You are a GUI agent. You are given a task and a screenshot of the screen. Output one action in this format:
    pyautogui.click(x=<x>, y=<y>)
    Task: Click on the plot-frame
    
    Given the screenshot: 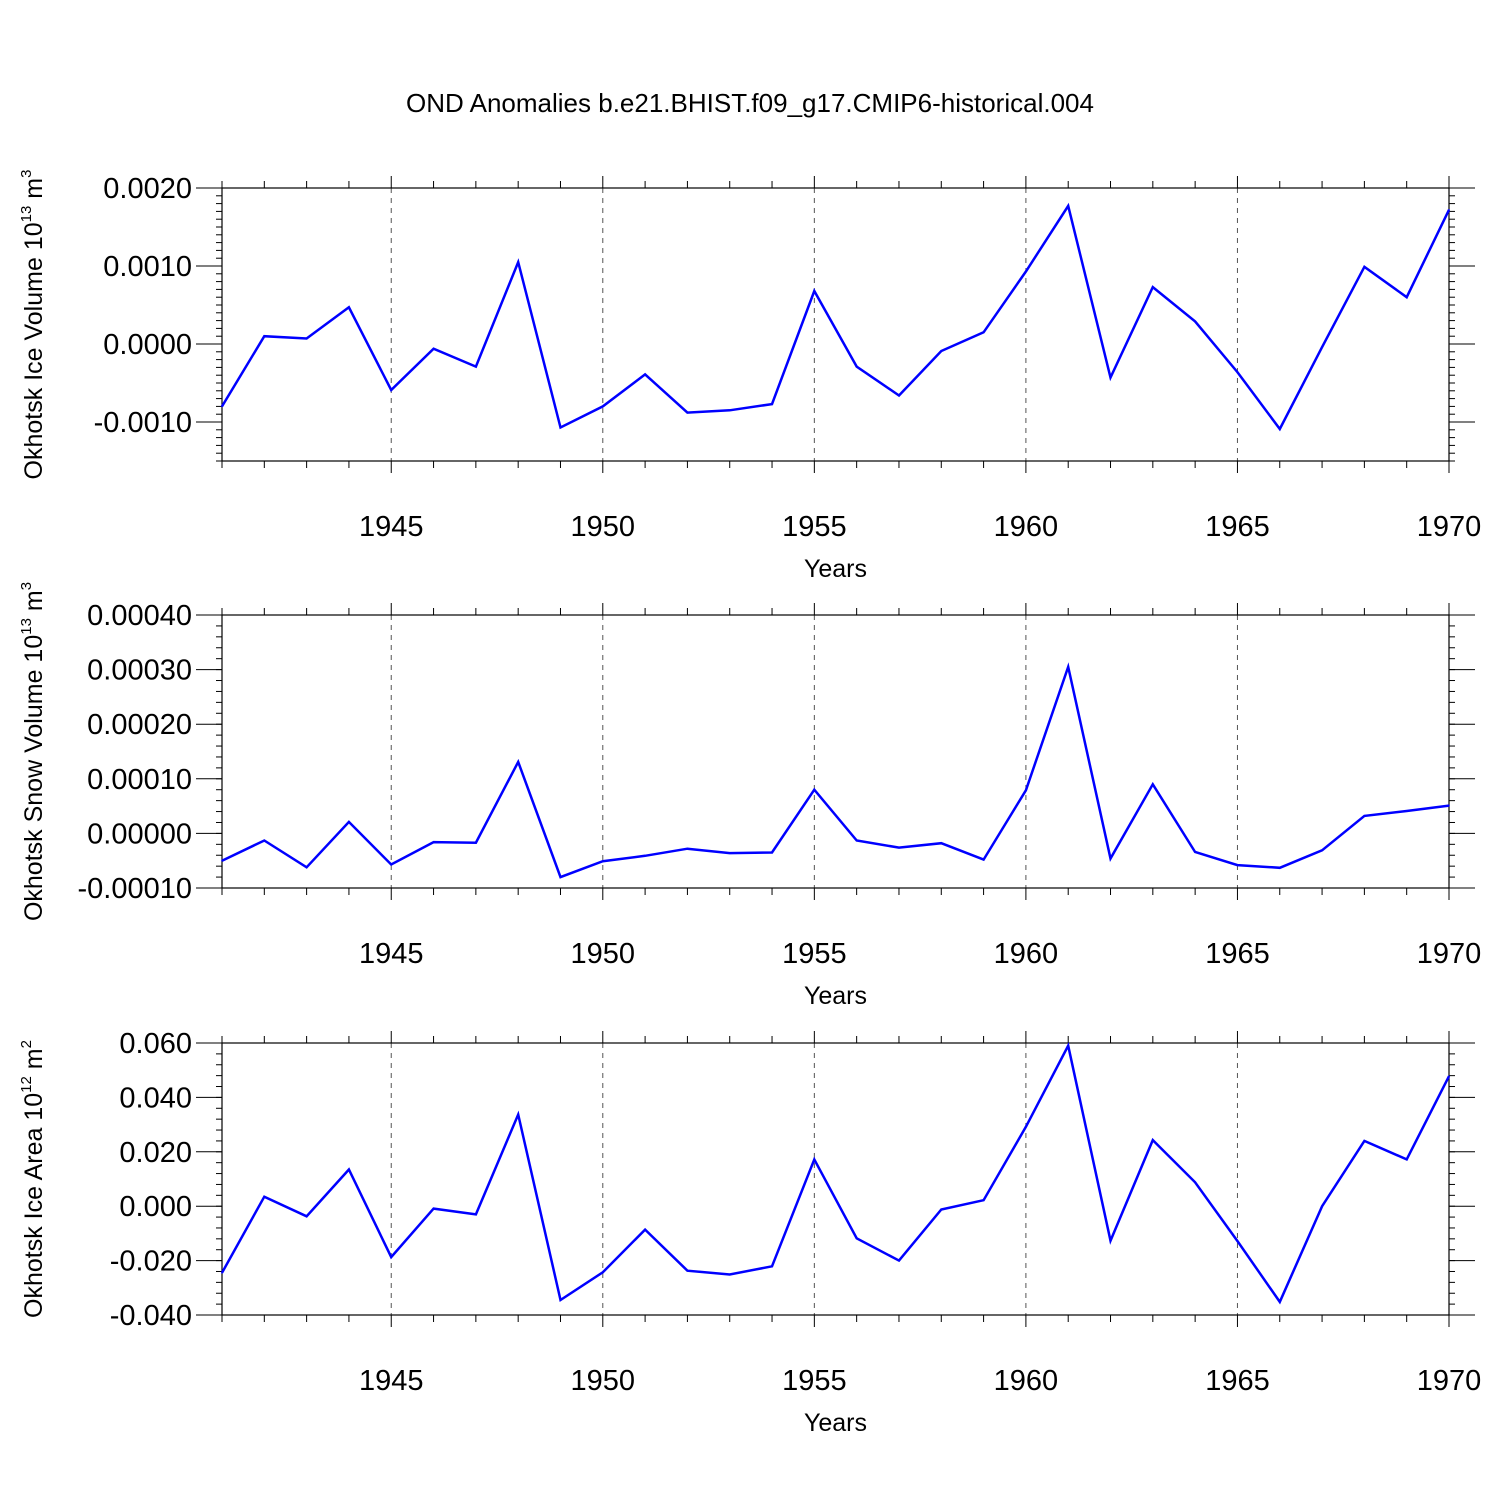 What is the action you would take?
    pyautogui.click(x=835, y=1179)
    